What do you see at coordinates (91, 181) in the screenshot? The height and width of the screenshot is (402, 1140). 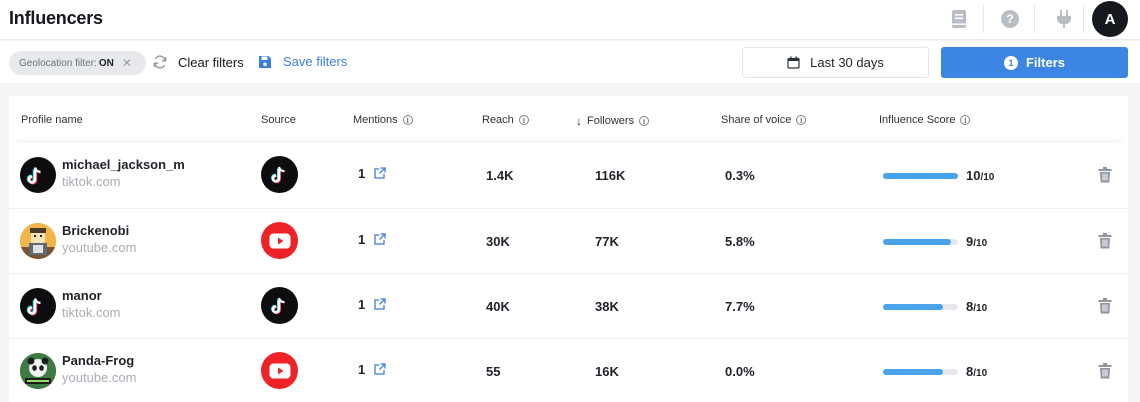 I see `profile-domain: tiktok.com` at bounding box center [91, 181].